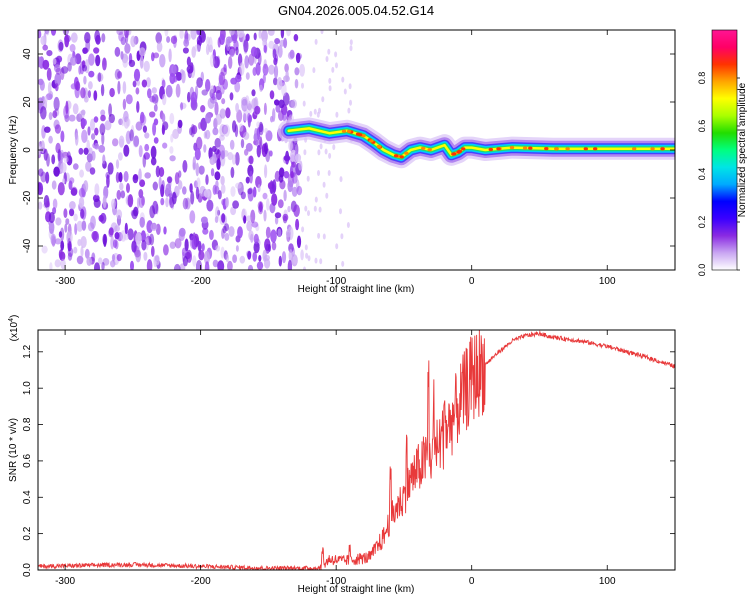 Image resolution: width=750 pixels, height=600 pixels. Describe the element at coordinates (201, 281) in the screenshot. I see `heatmap-x-tick-label: -200` at that location.